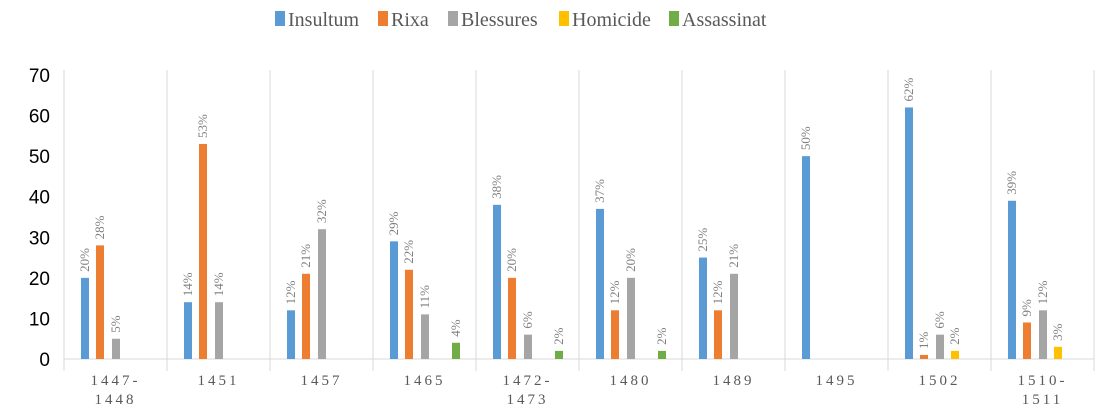  Describe the element at coordinates (631, 381) in the screenshot. I see `x-tick-label: 1480` at that location.